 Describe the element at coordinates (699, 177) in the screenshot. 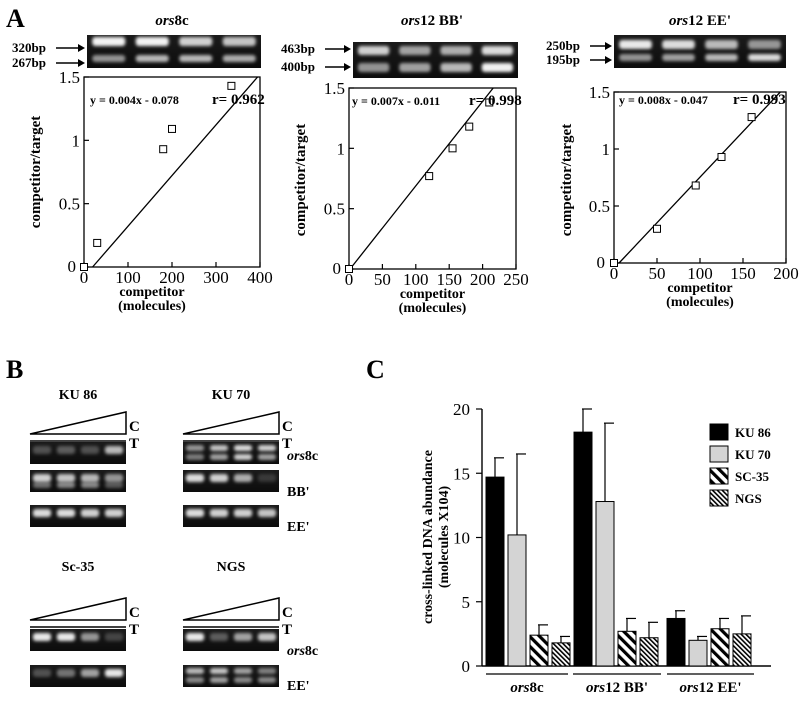

I see `calibration-3-fit-line` at that location.